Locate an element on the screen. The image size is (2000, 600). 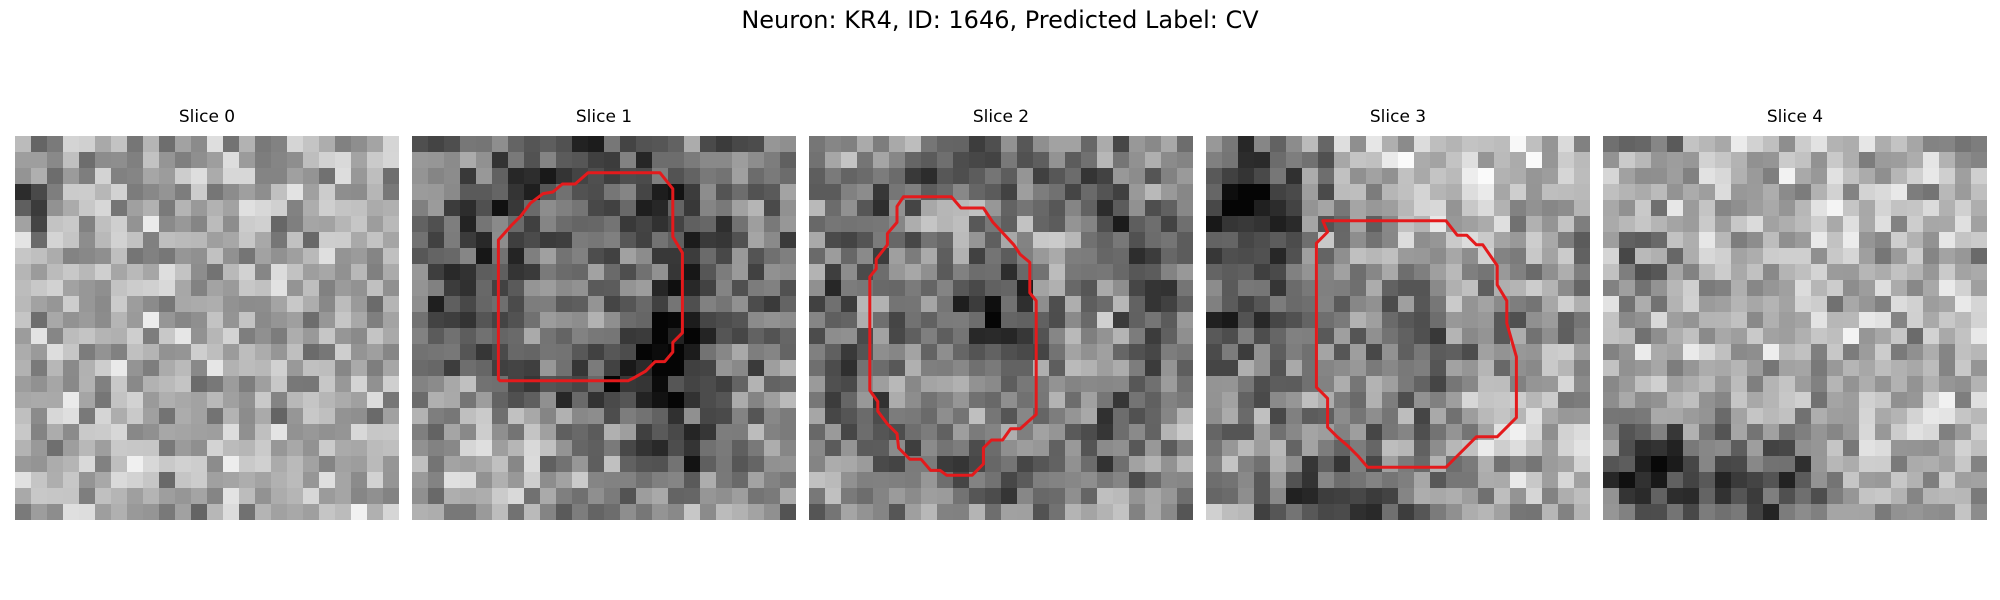
slice-panel-4: Slice 4 is located at coordinates (1795, 313).